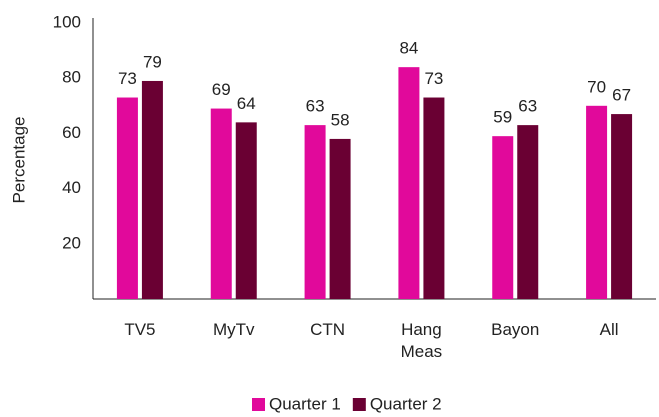  I want to click on y-tick-label: 20, so click(71, 242).